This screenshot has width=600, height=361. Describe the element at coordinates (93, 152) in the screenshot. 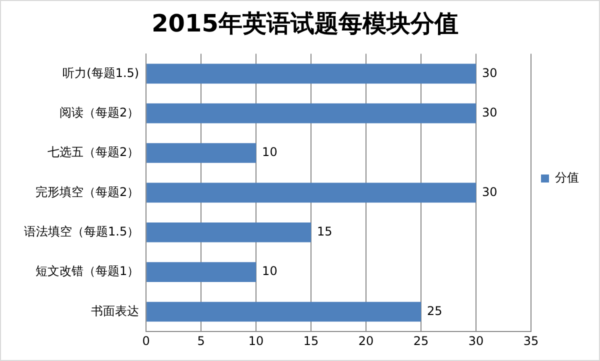

I see `y-tick-label: 七选五（每题2）` at that location.